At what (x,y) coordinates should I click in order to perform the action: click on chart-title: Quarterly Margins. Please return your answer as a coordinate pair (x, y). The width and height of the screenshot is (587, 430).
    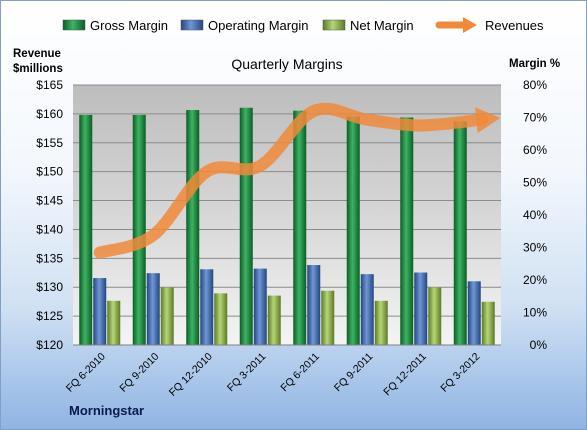
    Looking at the image, I should click on (286, 64).